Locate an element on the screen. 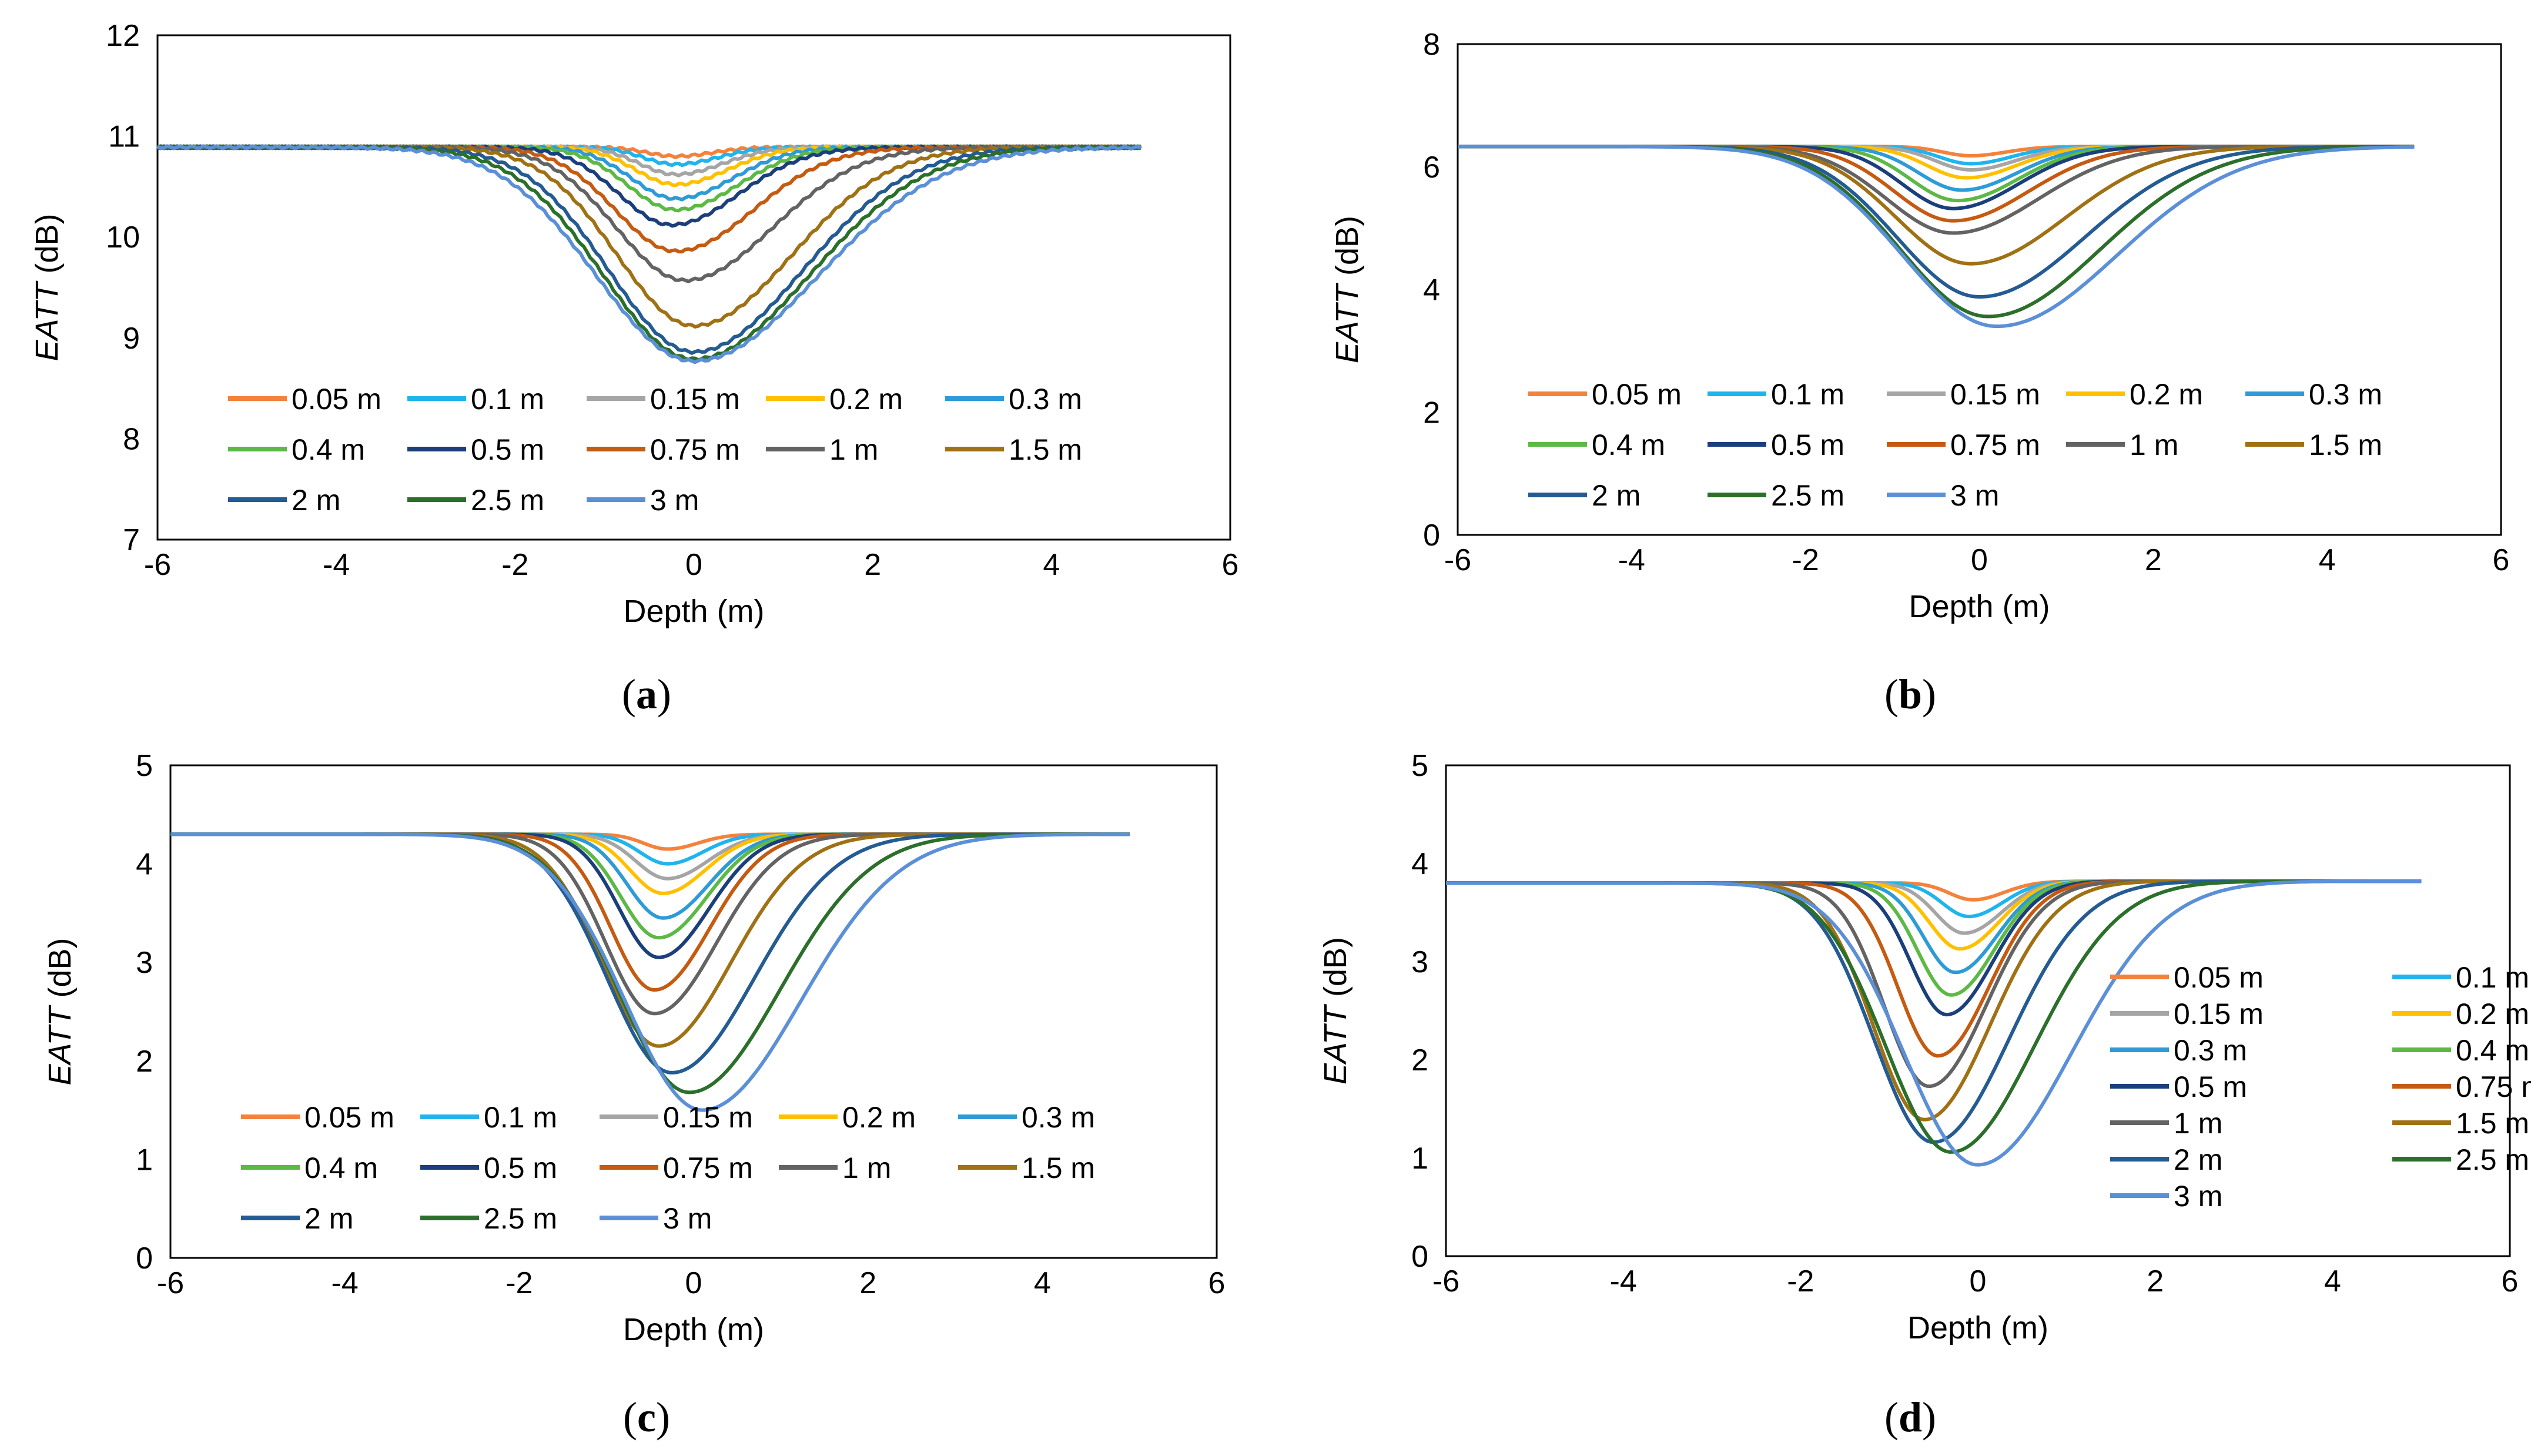 This screenshot has width=2531, height=1456. series-line-2-5-m is located at coordinates (1934, 1016).